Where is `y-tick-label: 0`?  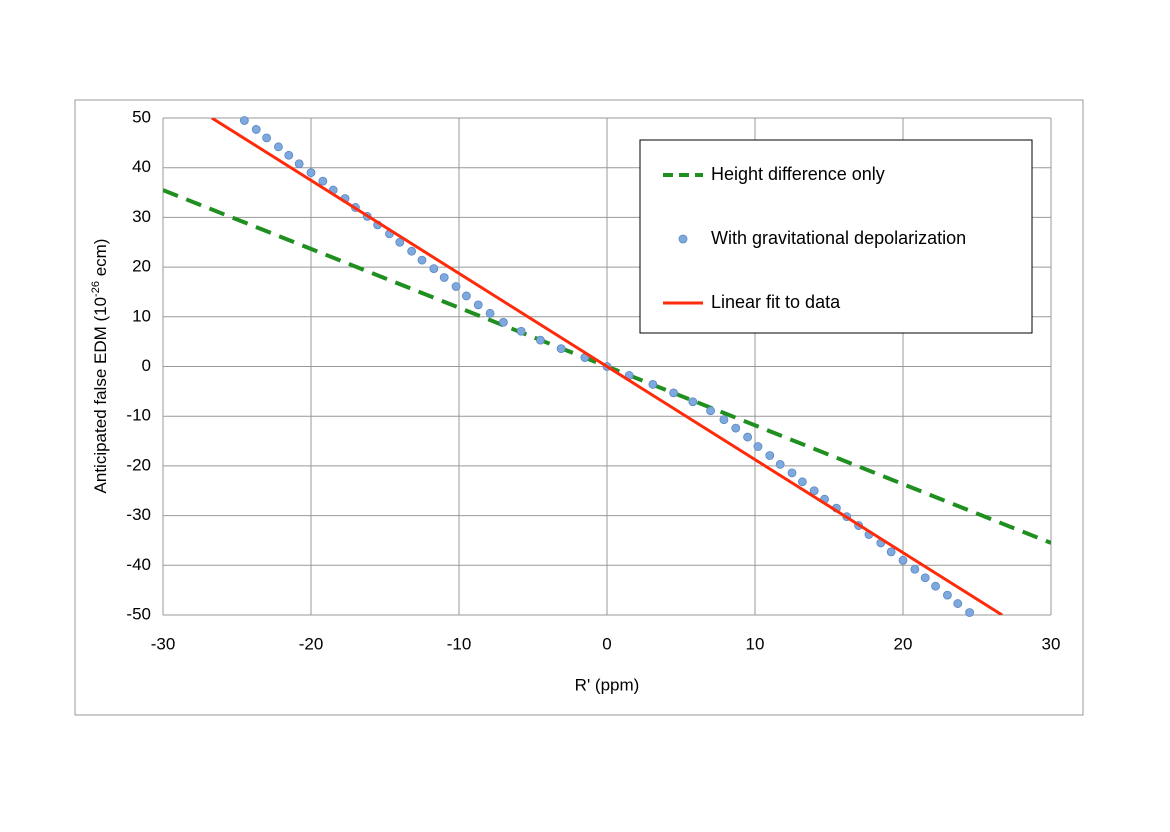
y-tick-label: 0 is located at coordinates (146, 365).